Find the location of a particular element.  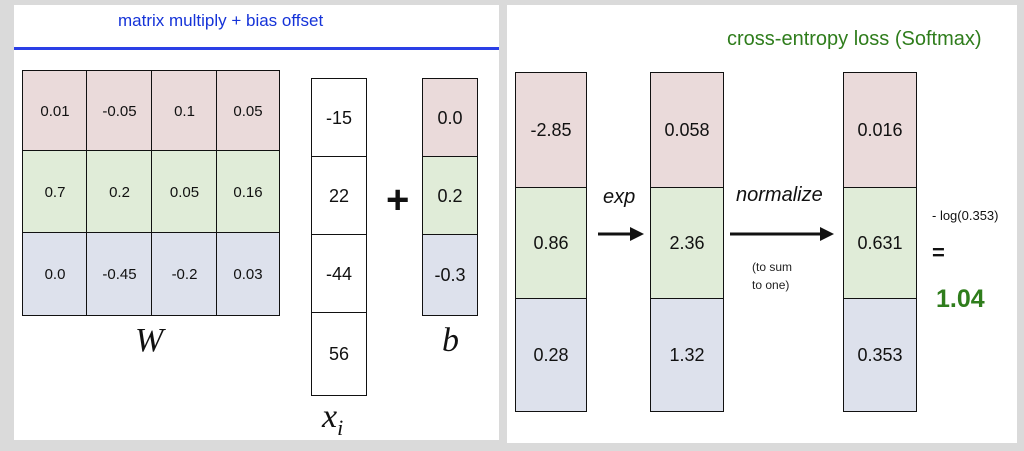

w-cell: 0.1 is located at coordinates (184, 111).